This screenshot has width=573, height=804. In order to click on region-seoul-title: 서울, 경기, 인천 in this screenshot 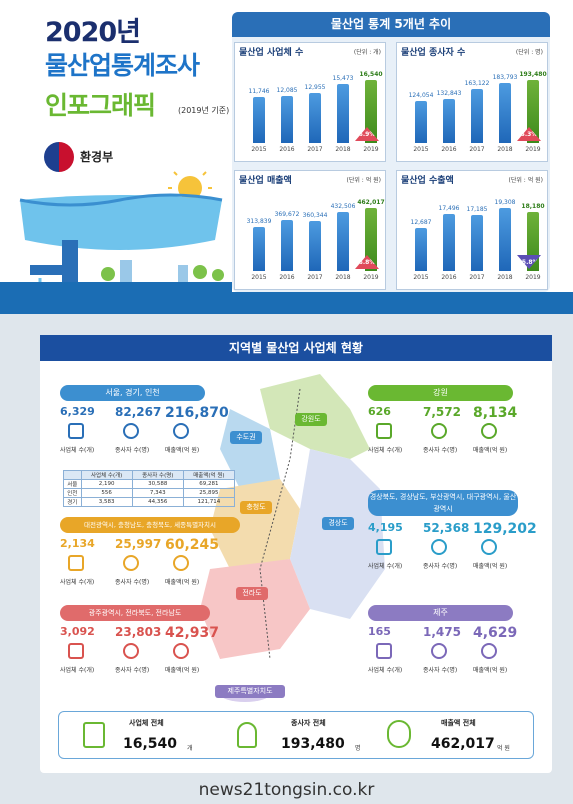, I will do `click(132, 393)`.